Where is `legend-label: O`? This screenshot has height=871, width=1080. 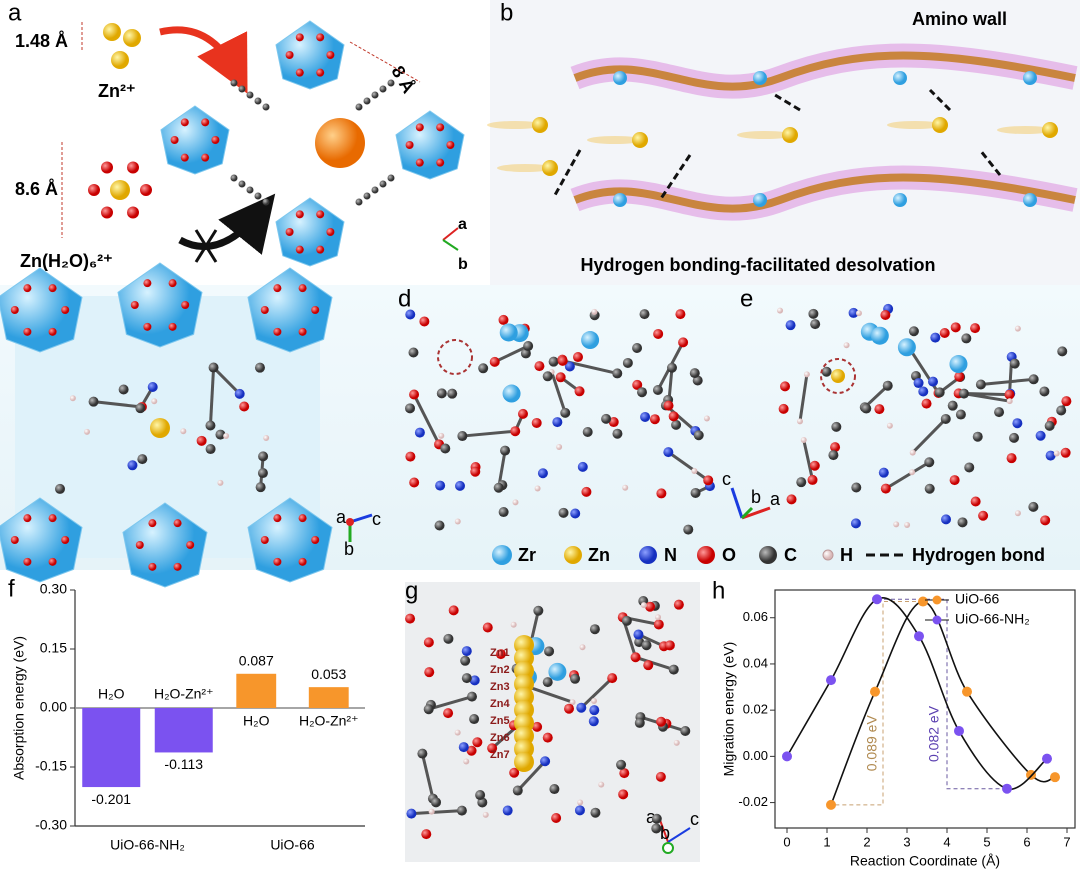 legend-label: O is located at coordinates (729, 555).